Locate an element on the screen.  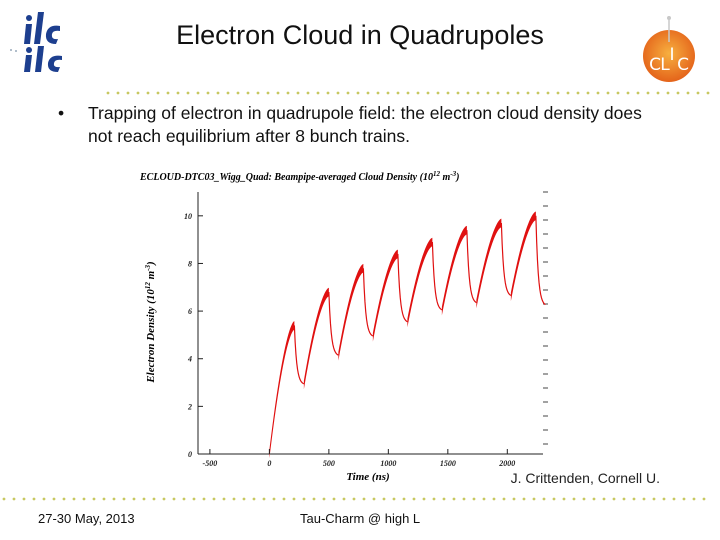
footer-event: Tau-Charm @ high L is located at coordinates (360, 518).